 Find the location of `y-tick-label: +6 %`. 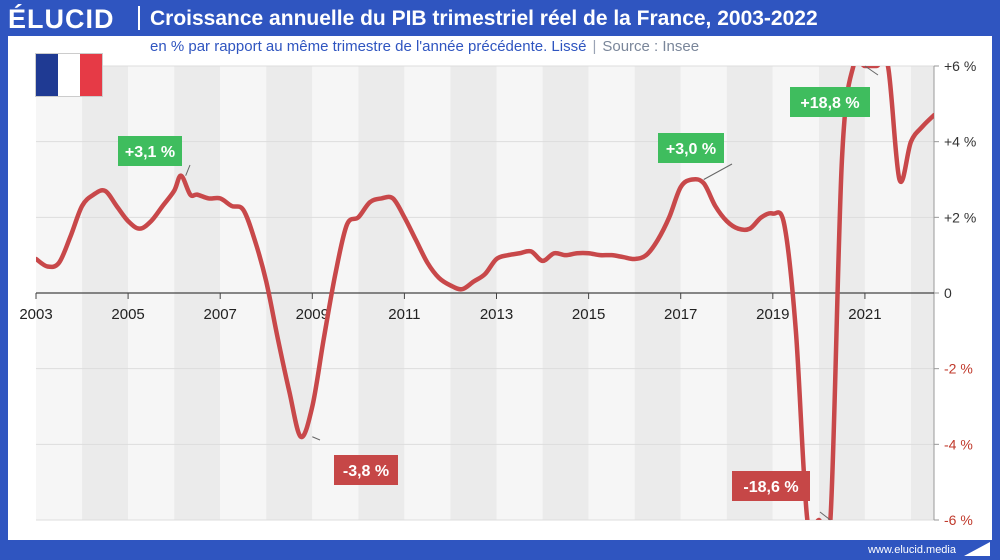

y-tick-label: +6 % is located at coordinates (960, 66).